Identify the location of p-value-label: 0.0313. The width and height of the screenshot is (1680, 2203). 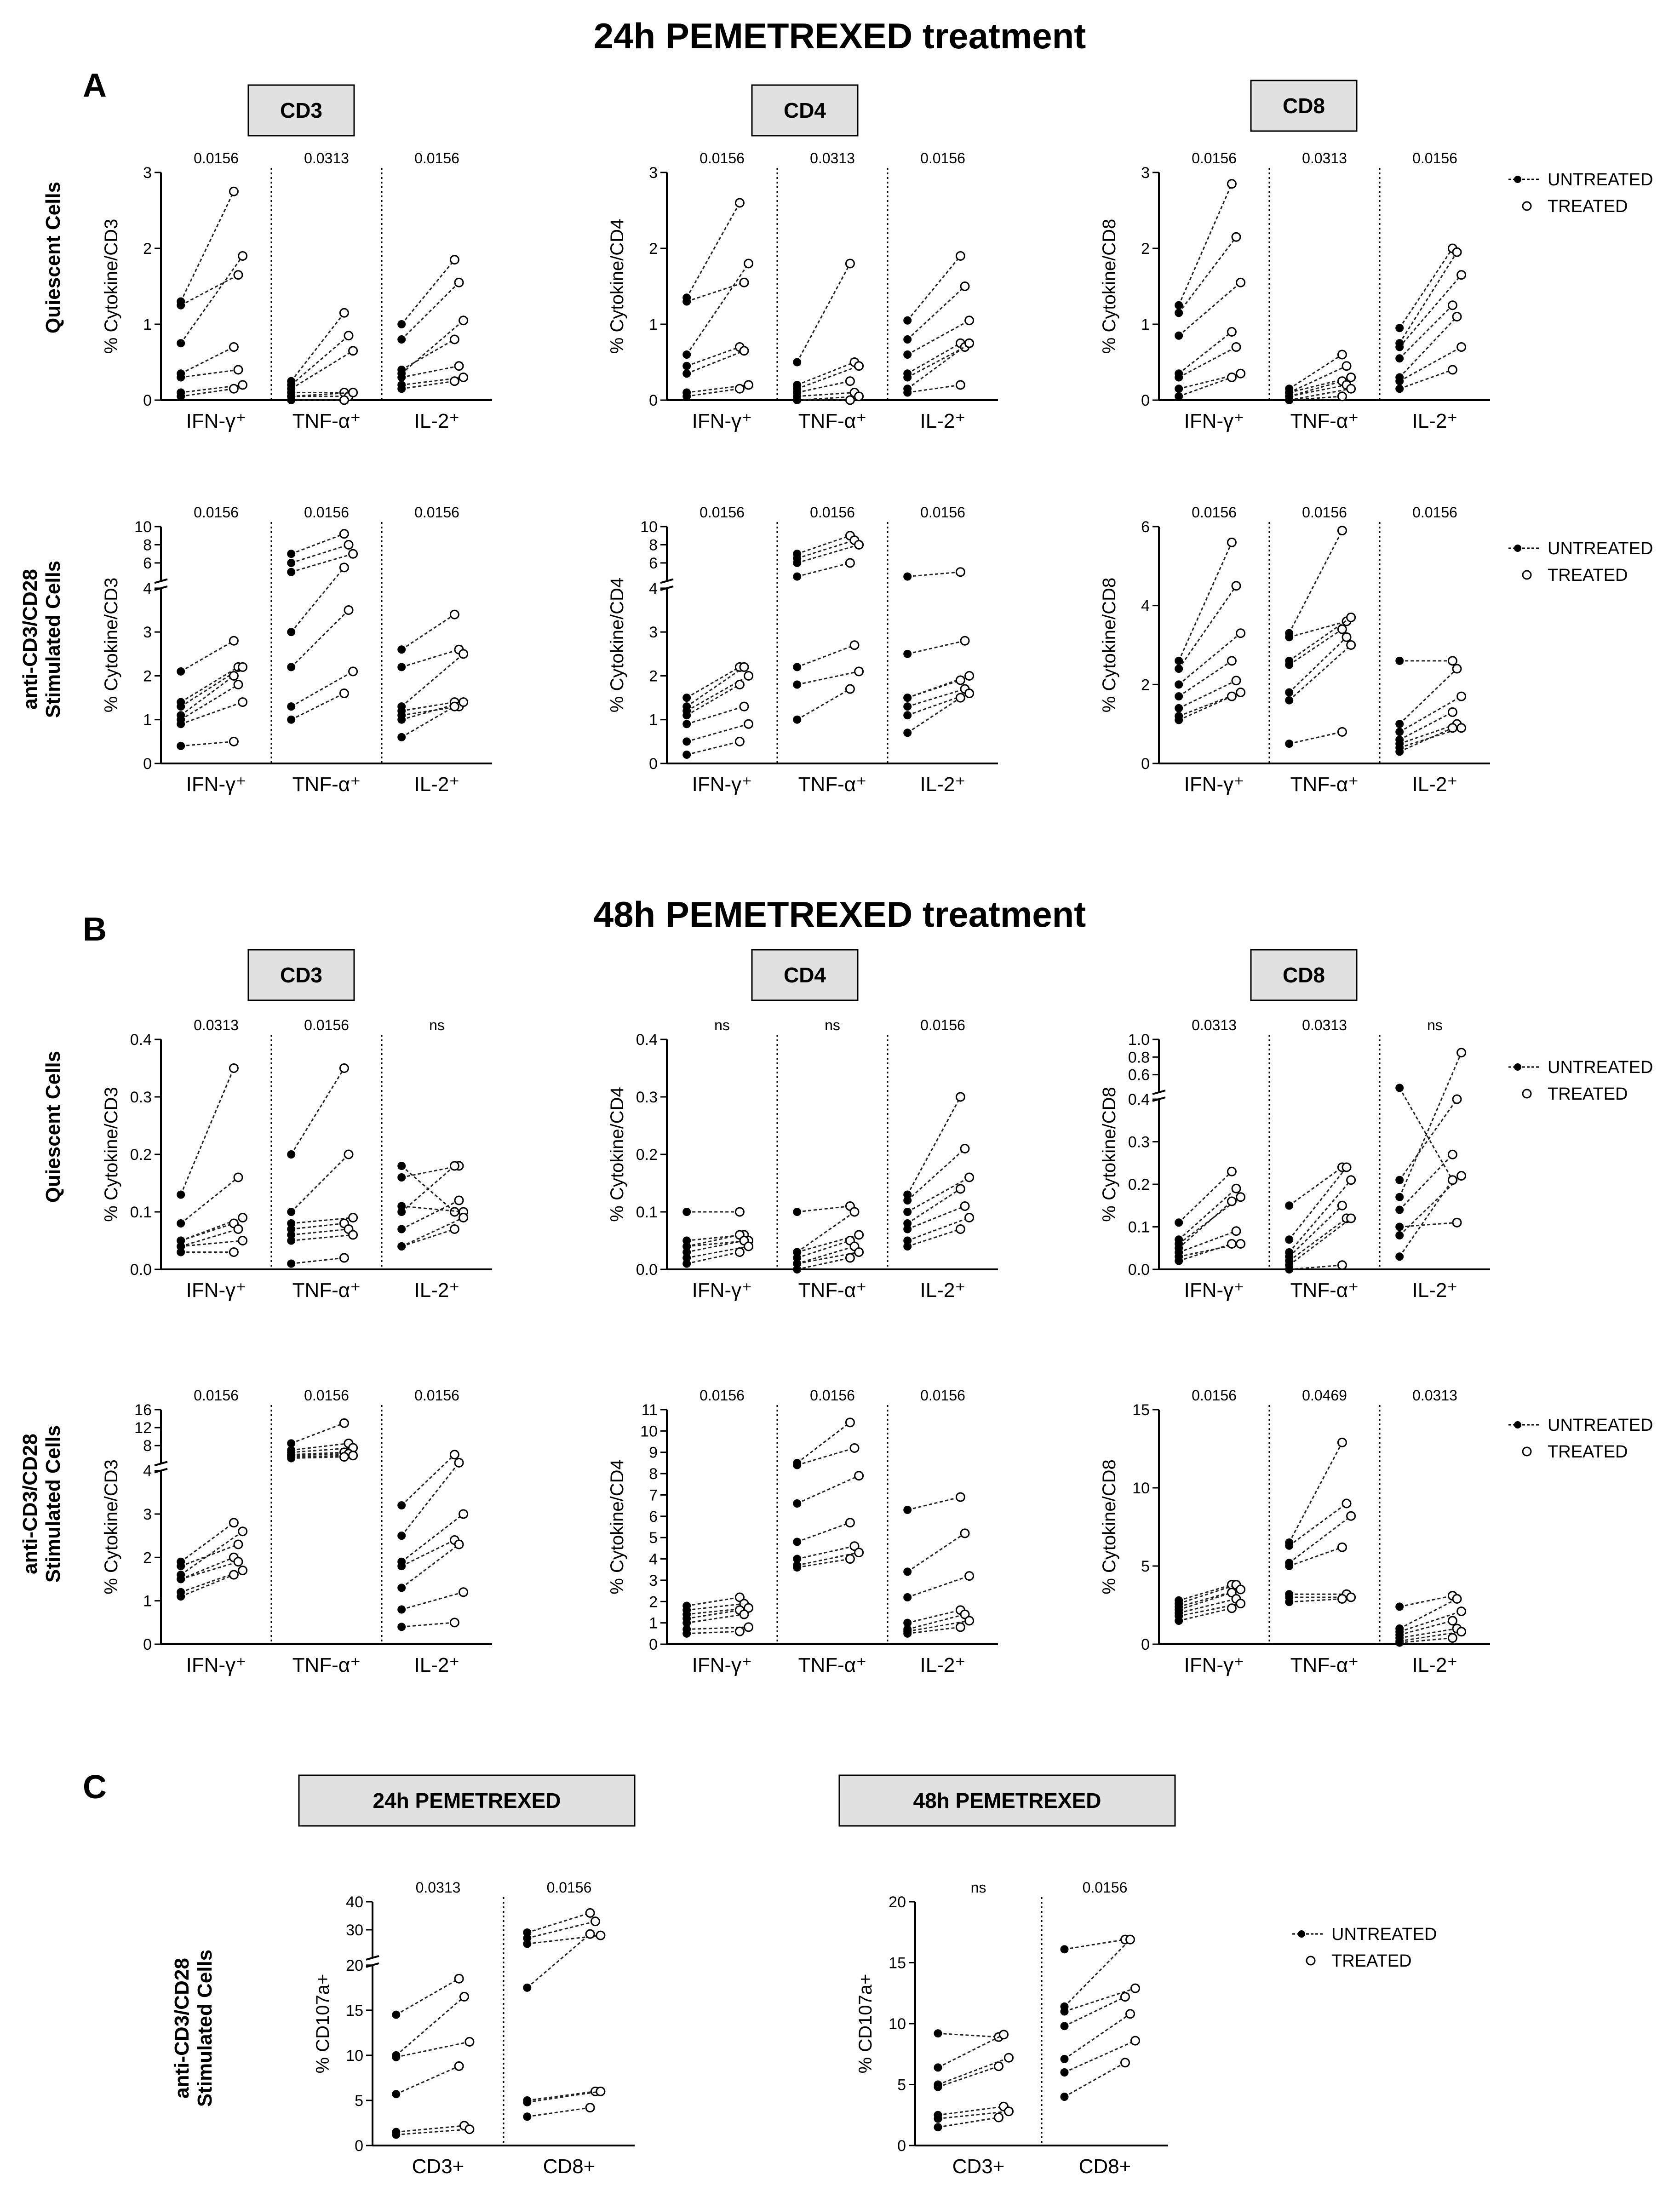
(327, 158).